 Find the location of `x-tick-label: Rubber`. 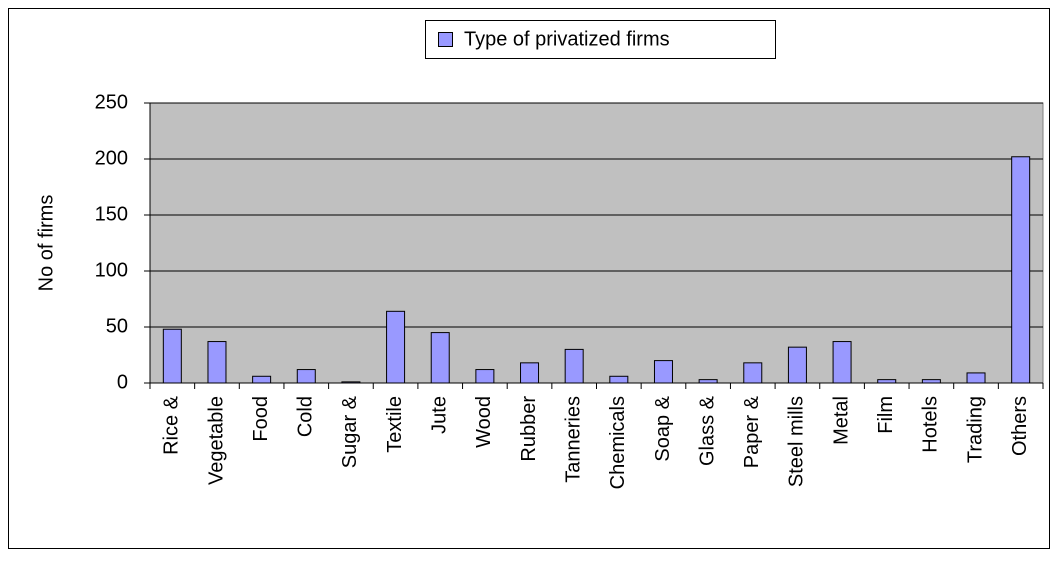

x-tick-label: Rubber is located at coordinates (529, 429).